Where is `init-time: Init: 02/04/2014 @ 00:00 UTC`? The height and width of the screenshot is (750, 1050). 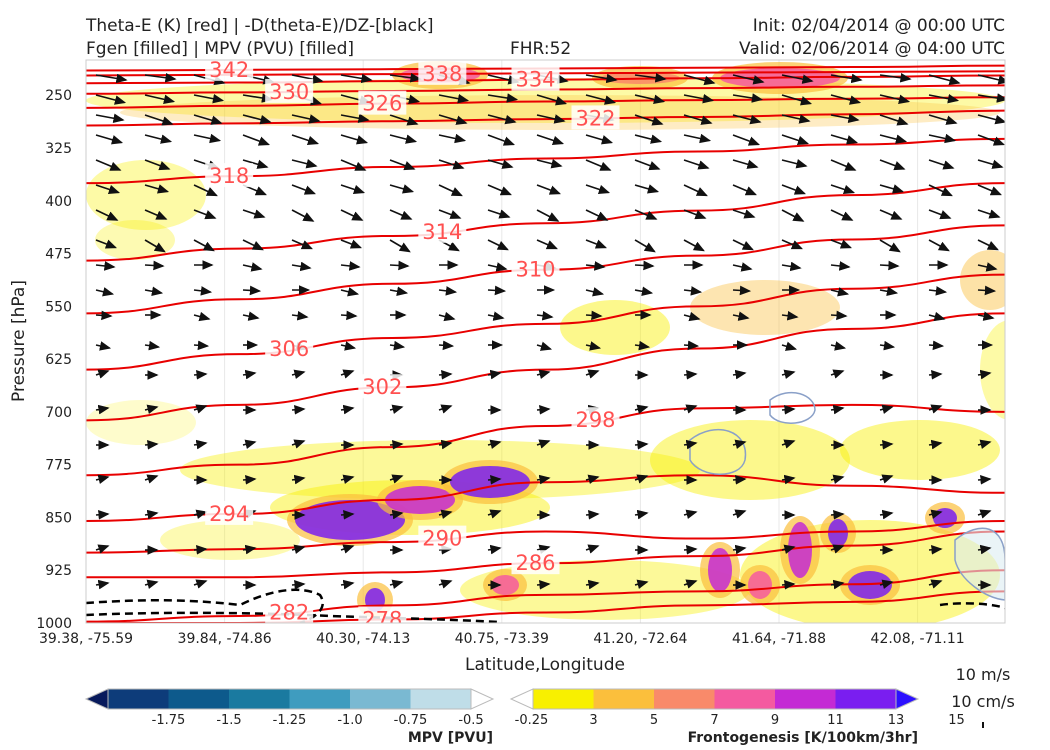 init-time: Init: 02/04/2014 @ 00:00 UTC is located at coordinates (879, 26).